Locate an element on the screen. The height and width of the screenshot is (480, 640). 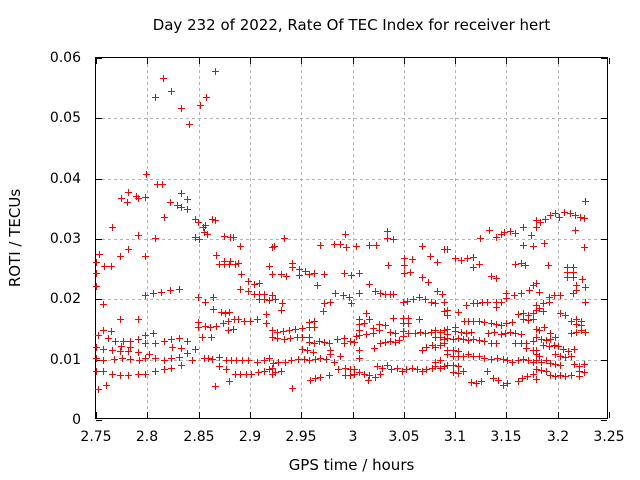
x-tick-label: 3.25 is located at coordinates (609, 437).